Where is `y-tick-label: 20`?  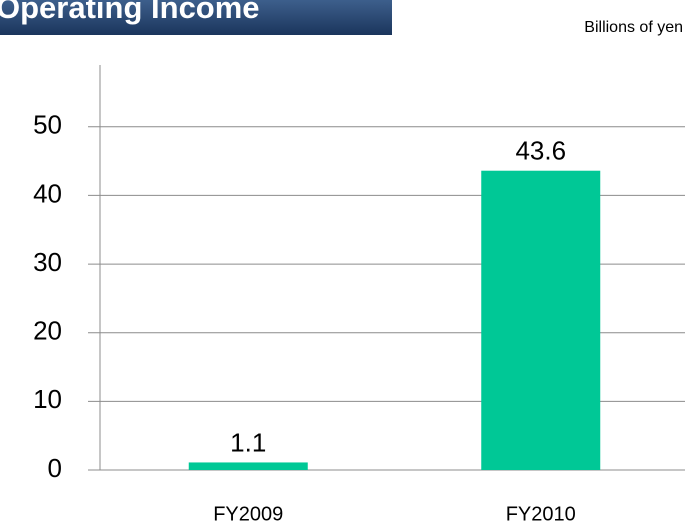 y-tick-label: 20 is located at coordinates (47, 331).